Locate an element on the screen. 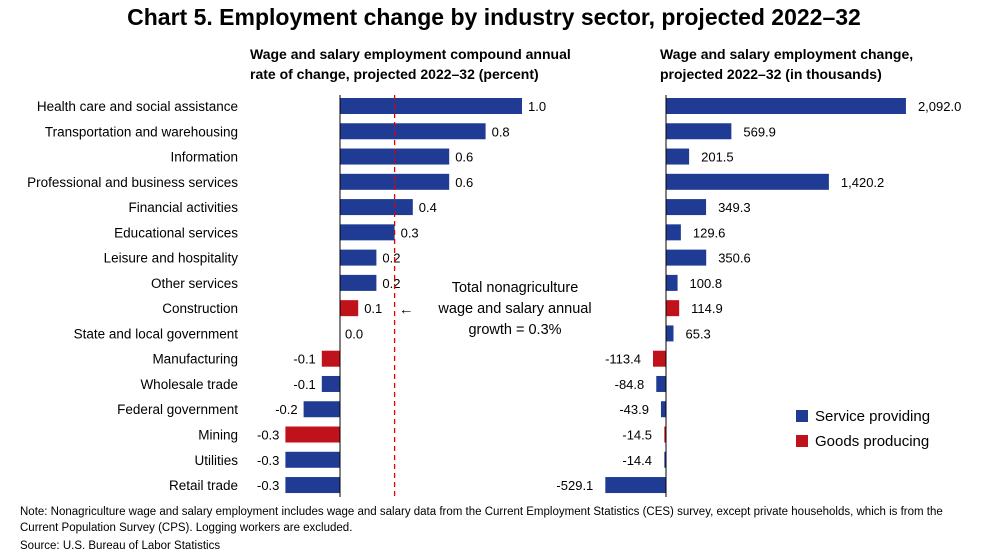 This screenshot has width=988, height=554. category-label: Financial activities is located at coordinates (183, 207).